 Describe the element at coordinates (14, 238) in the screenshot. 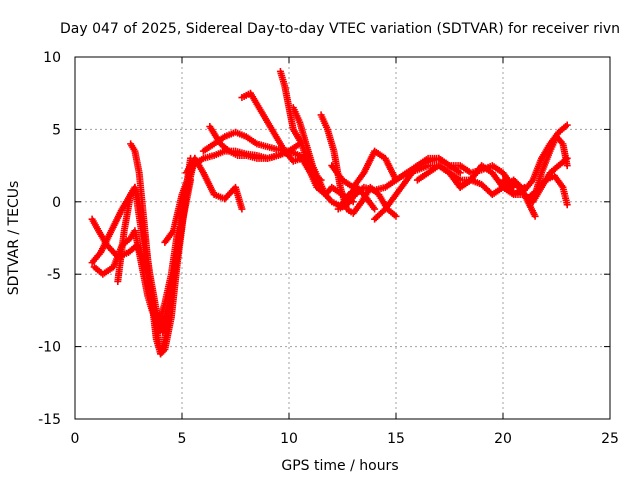

I see `y-axis-label: SDTVAR / TECUs` at that location.